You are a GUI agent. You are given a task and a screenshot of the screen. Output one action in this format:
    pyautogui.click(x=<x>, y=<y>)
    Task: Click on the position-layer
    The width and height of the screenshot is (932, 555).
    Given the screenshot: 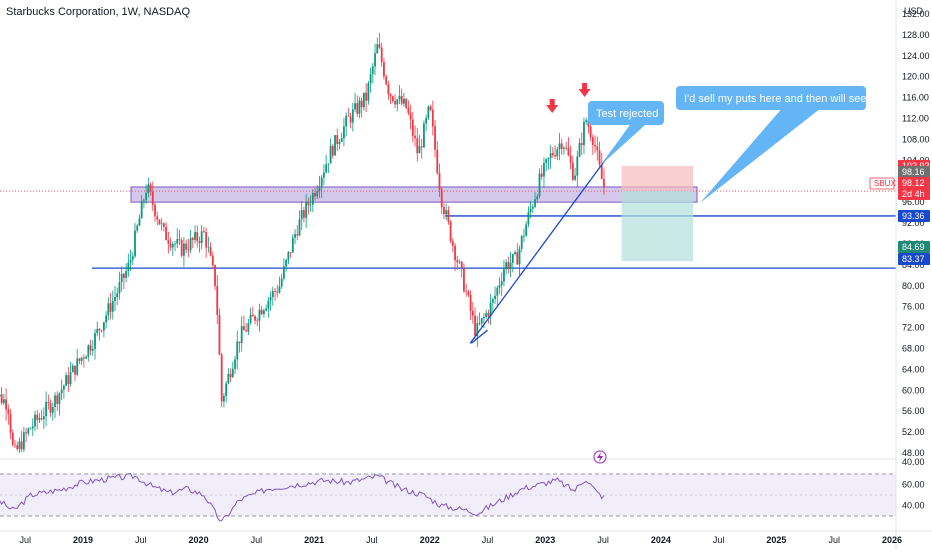 What is the action you would take?
    pyautogui.click(x=658, y=213)
    